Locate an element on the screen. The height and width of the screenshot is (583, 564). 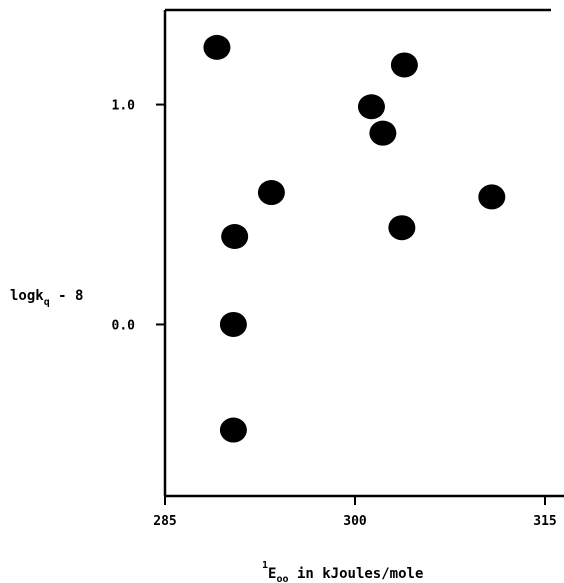
x-axis-label: 1Eoo in kJoules/mole is located at coordinates (342, 571).